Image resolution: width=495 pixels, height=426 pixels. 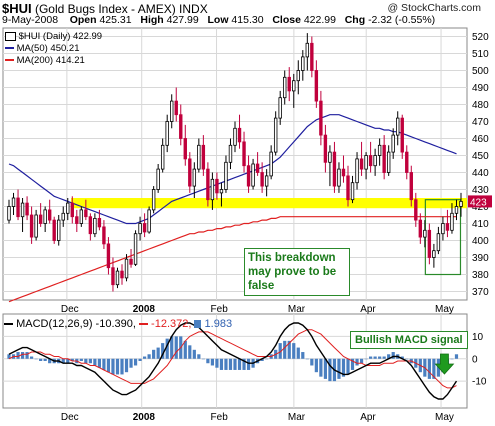 I want to click on price-tick-label: 480, so click(x=480, y=105).